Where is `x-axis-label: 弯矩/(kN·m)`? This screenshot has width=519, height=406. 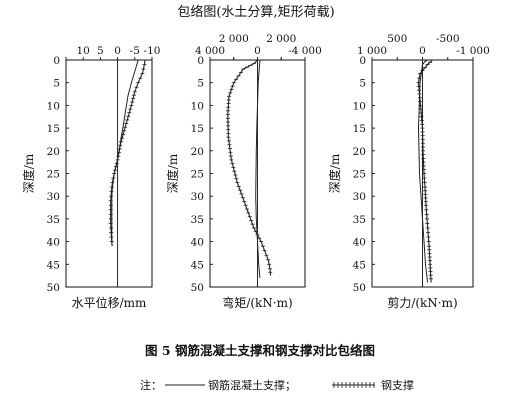 x-axis-label: 弯矩/(kN·m) is located at coordinates (257, 302).